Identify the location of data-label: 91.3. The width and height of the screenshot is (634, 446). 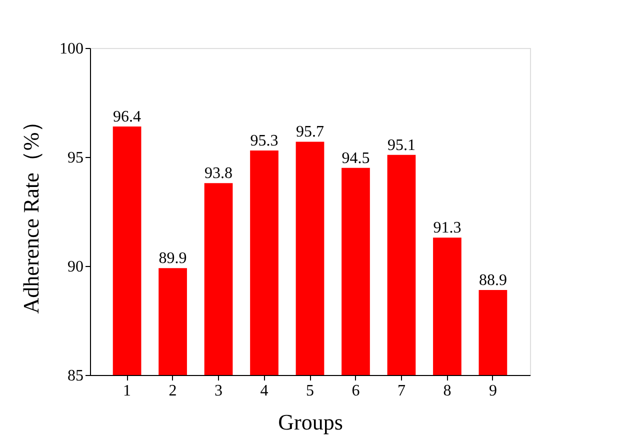
(447, 228).